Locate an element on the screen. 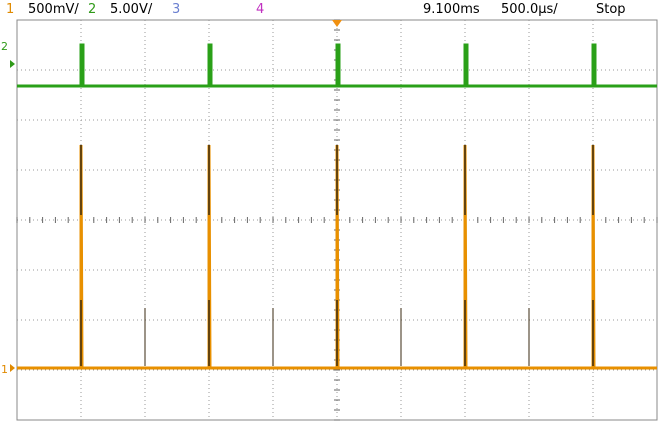  ch4-label: 4 is located at coordinates (260, 9).